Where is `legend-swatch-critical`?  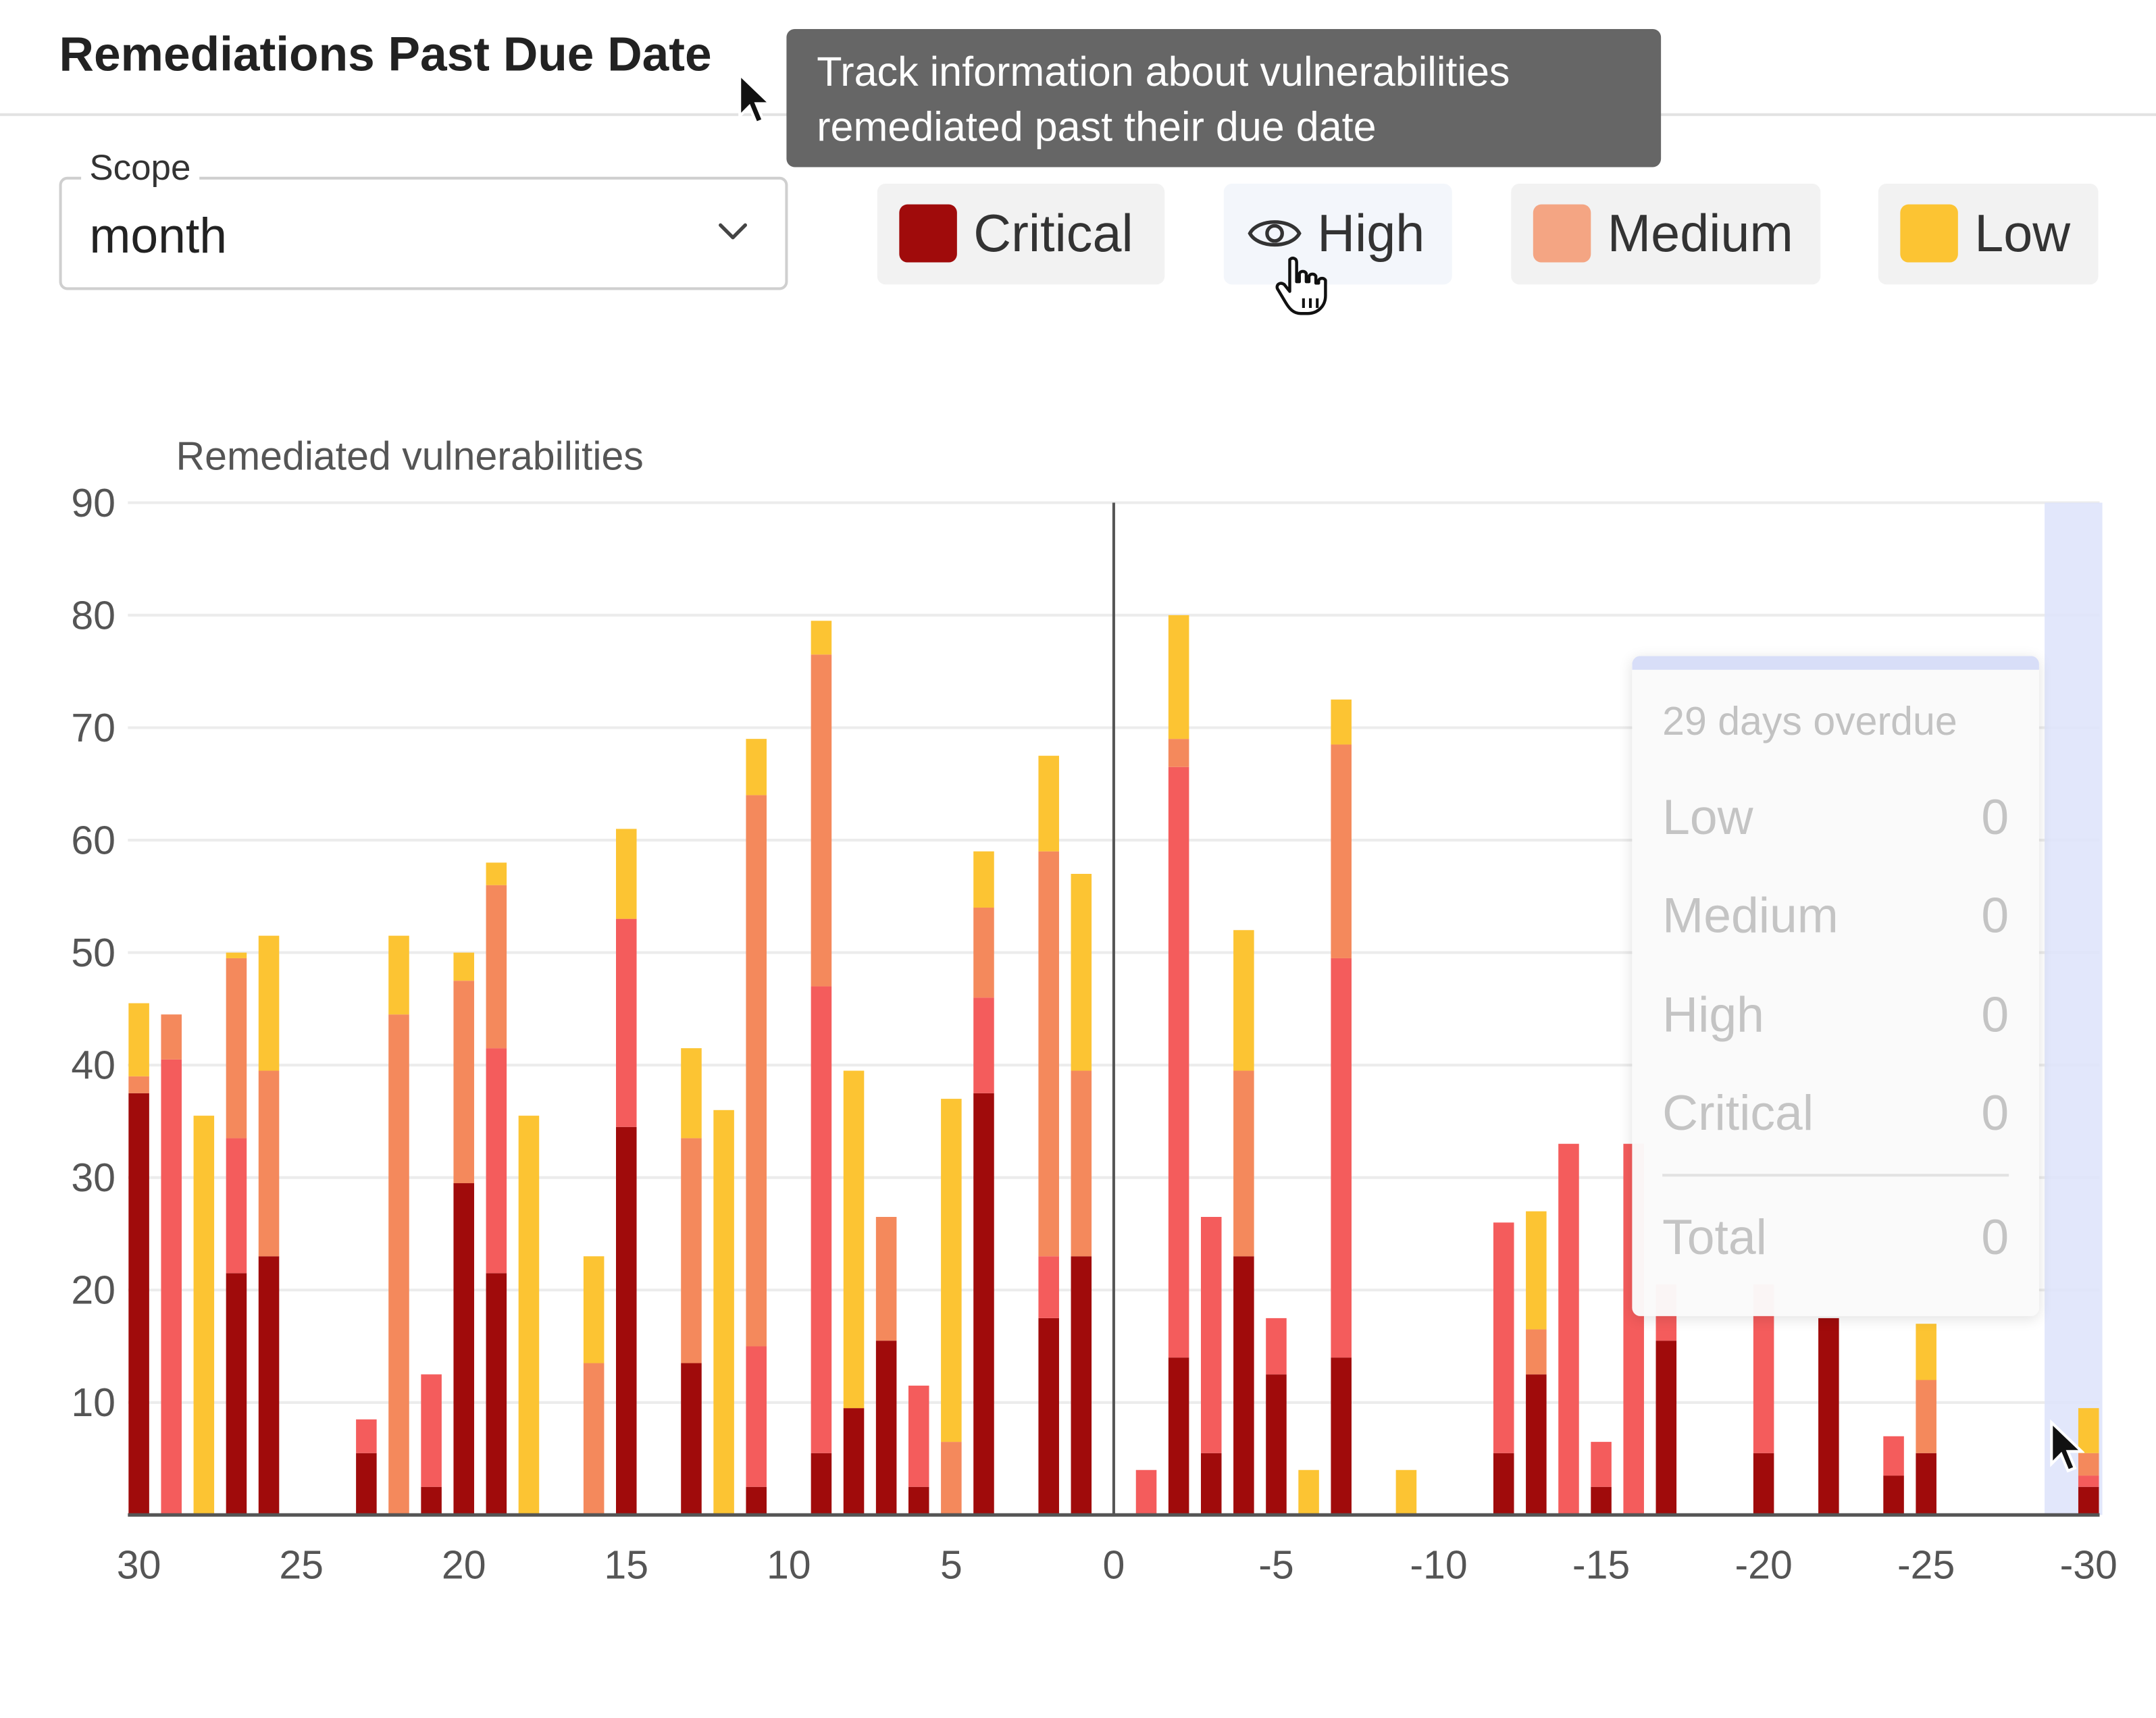
legend-swatch-critical is located at coordinates (928, 233).